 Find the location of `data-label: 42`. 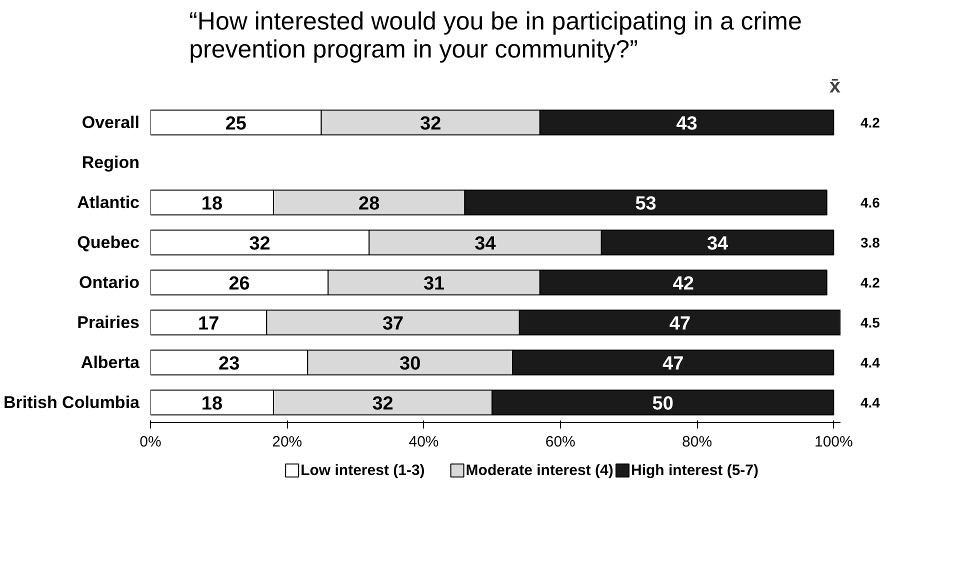

data-label: 42 is located at coordinates (683, 284).